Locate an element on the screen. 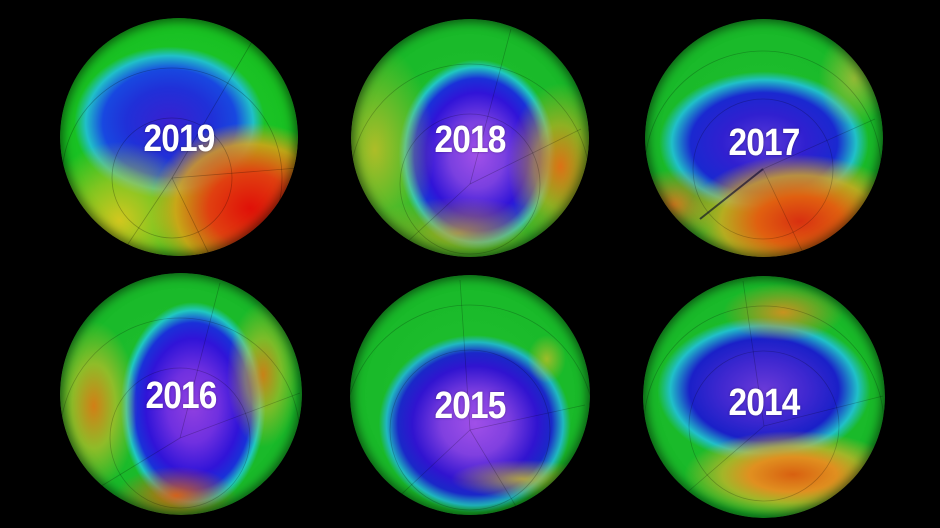  year-label: 2017 is located at coordinates (764, 143).